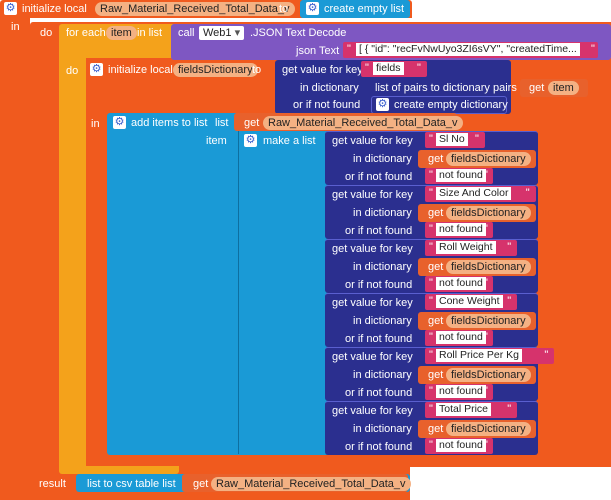 The image size is (611, 500). I want to click on fields-get-value-label: get value for key, so click(322, 70).